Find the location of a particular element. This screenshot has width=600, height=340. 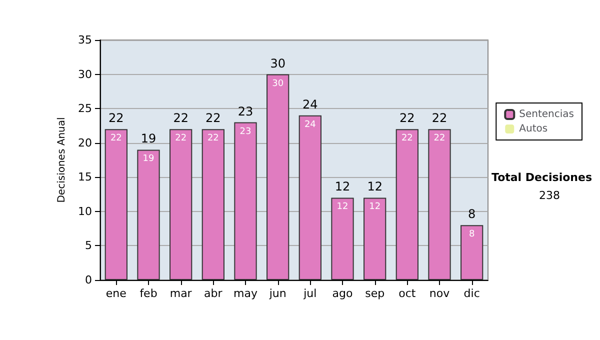

x-tick-label: mar is located at coordinates (181, 293).